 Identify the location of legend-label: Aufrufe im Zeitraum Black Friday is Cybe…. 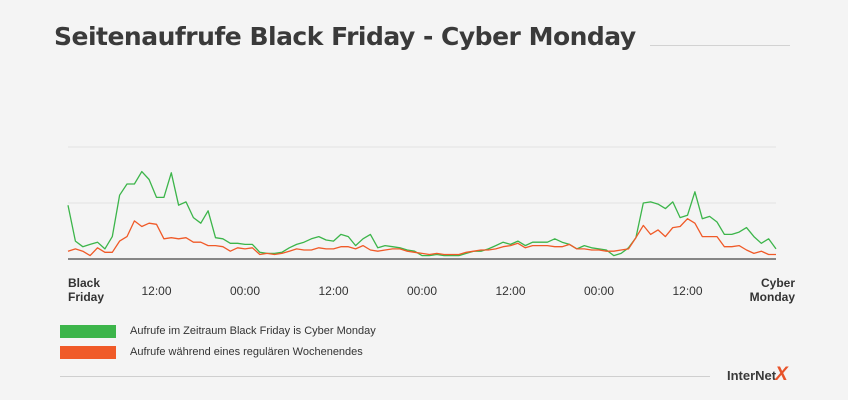
(253, 331).